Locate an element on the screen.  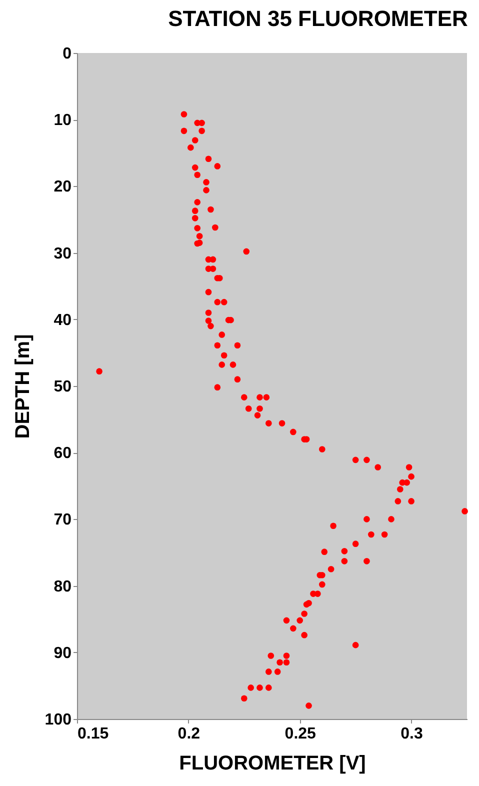
y-tick-label: 100 is located at coordinates (58, 720).